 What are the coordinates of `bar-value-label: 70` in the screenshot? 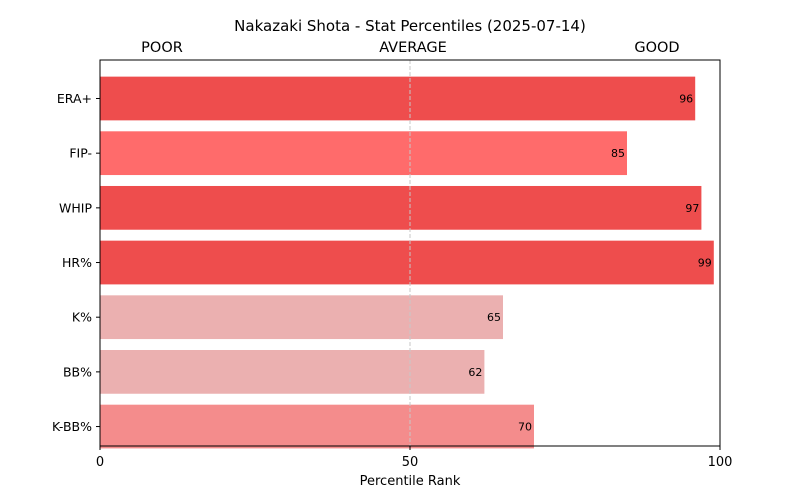 It's located at (525, 427).